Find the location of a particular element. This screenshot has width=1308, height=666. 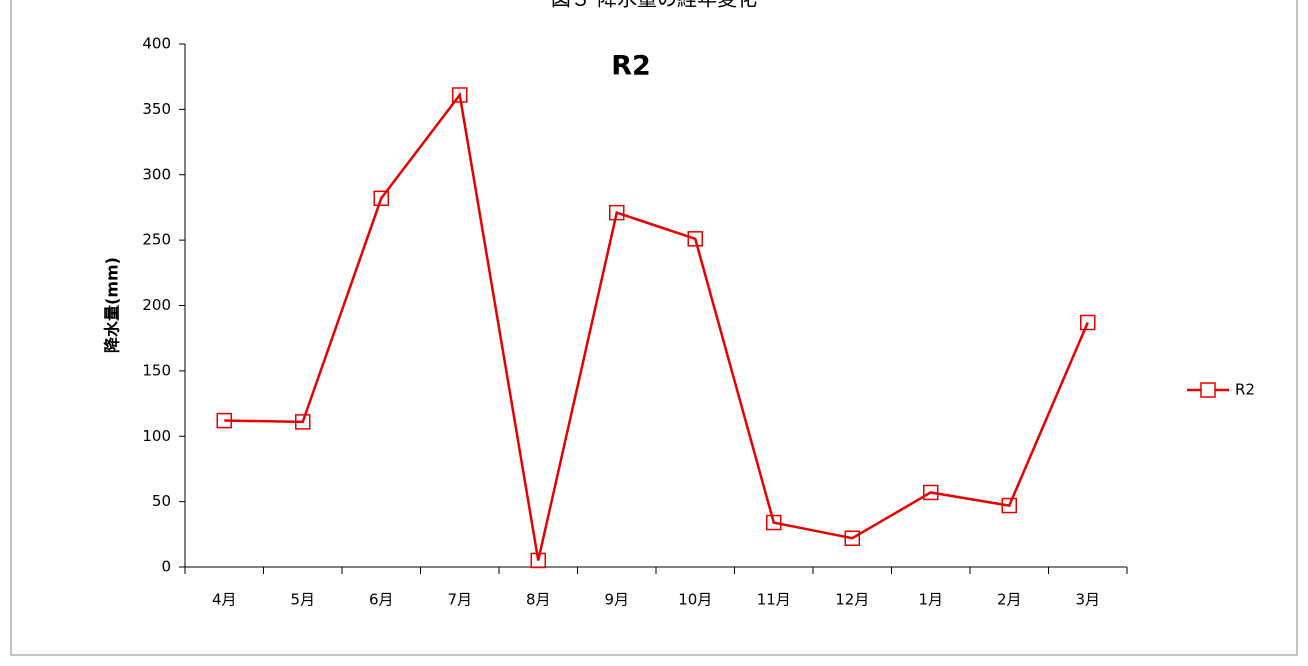

x-tick-label: 9月 is located at coordinates (616, 600).